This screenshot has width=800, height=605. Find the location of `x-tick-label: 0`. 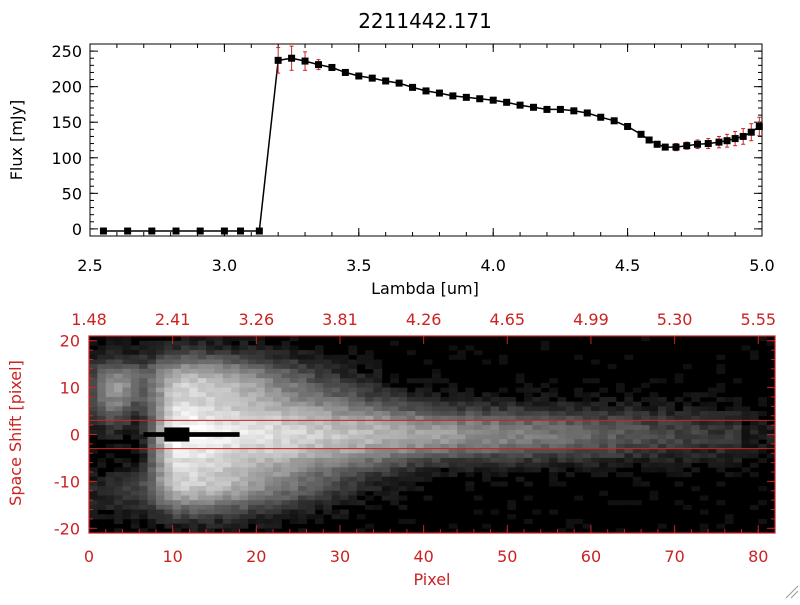

x-tick-label: 0 is located at coordinates (89, 556).